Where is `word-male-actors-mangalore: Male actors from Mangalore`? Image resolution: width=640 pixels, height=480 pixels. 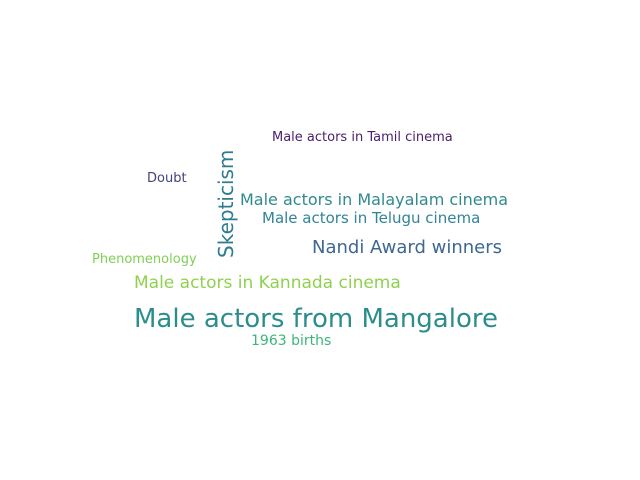 word-male-actors-mangalore: Male actors from Mangalore is located at coordinates (316, 319).